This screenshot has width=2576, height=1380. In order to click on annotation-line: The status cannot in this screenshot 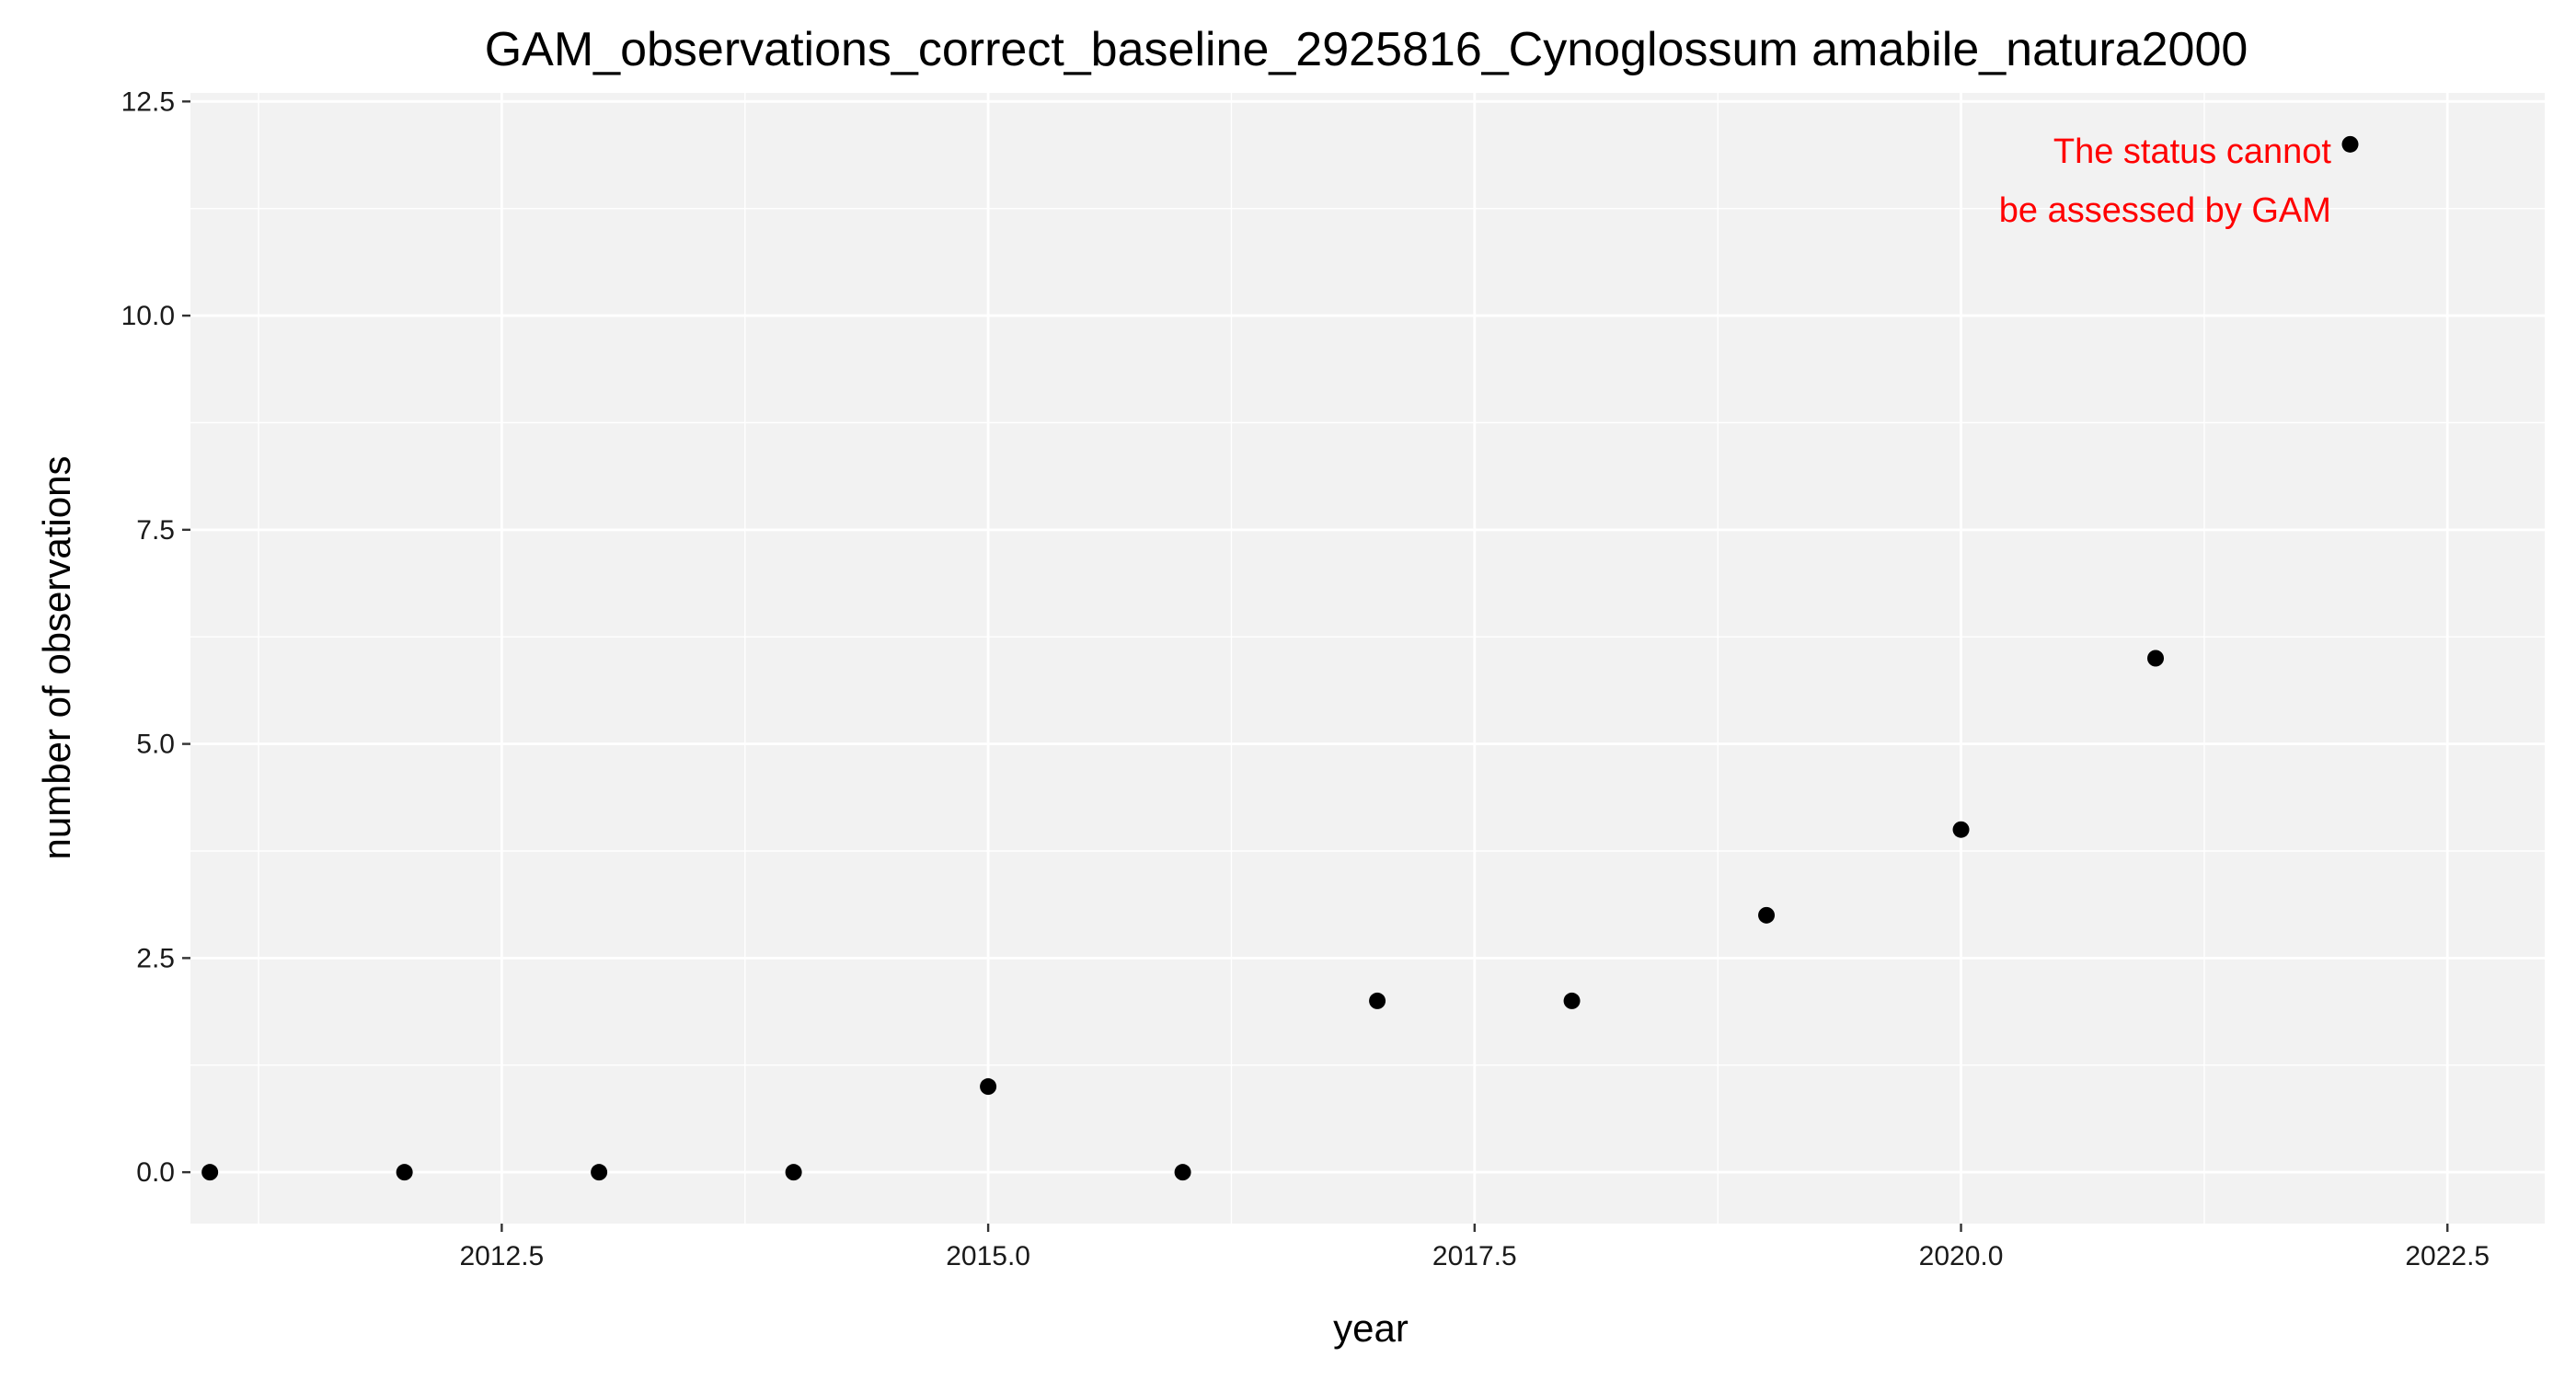, I will do `click(2192, 151)`.